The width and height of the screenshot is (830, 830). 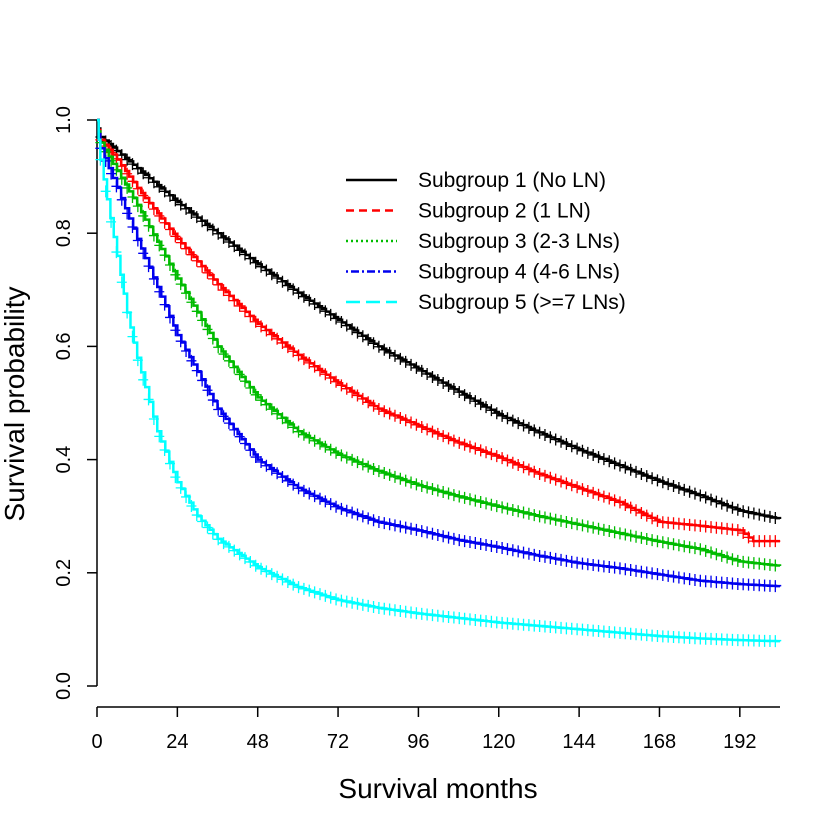 I want to click on x-tick-label: 168, so click(x=659, y=742).